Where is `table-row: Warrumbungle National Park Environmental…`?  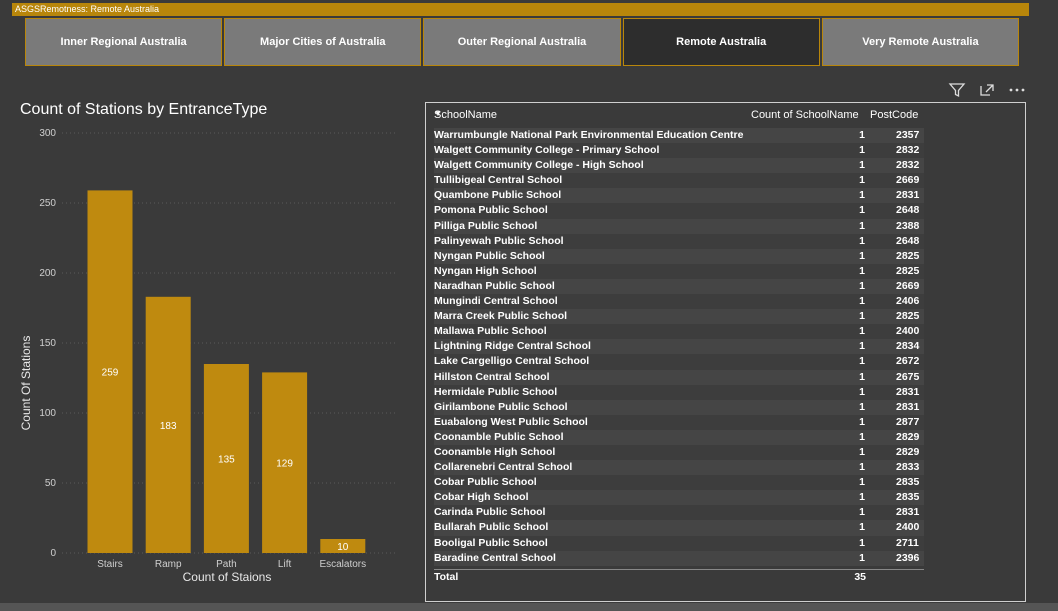 table-row: Warrumbungle National Park Environmental… is located at coordinates (679, 135).